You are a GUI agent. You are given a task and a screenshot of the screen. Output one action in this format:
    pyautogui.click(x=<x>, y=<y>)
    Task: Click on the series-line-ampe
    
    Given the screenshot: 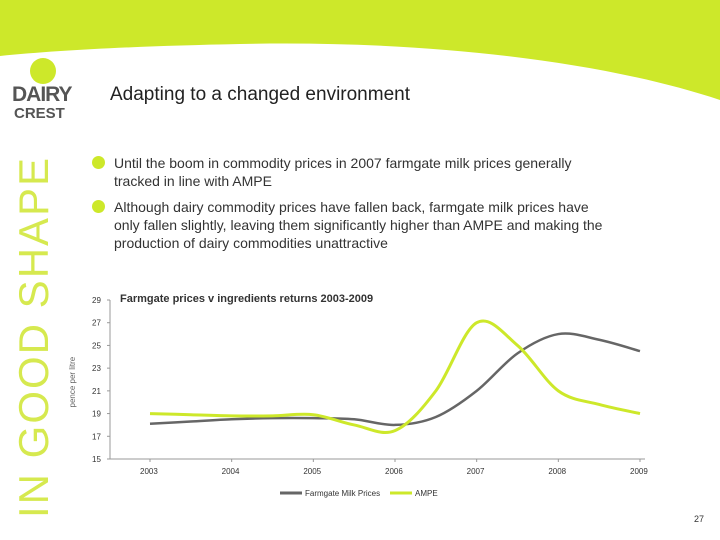 What is the action you would take?
    pyautogui.click(x=395, y=376)
    